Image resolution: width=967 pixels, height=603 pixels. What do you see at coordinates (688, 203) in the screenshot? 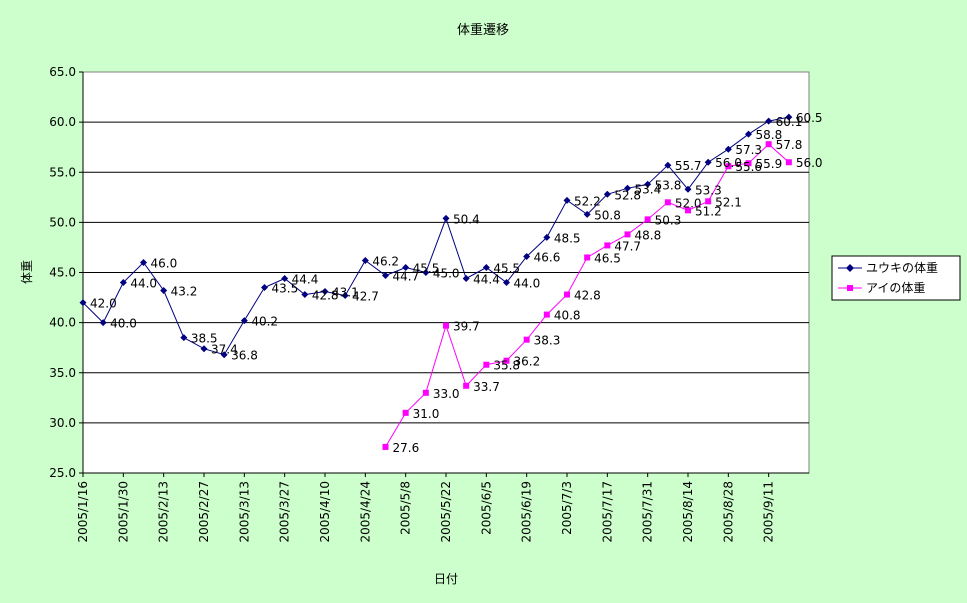
I see `data-label: 52.0` at bounding box center [688, 203].